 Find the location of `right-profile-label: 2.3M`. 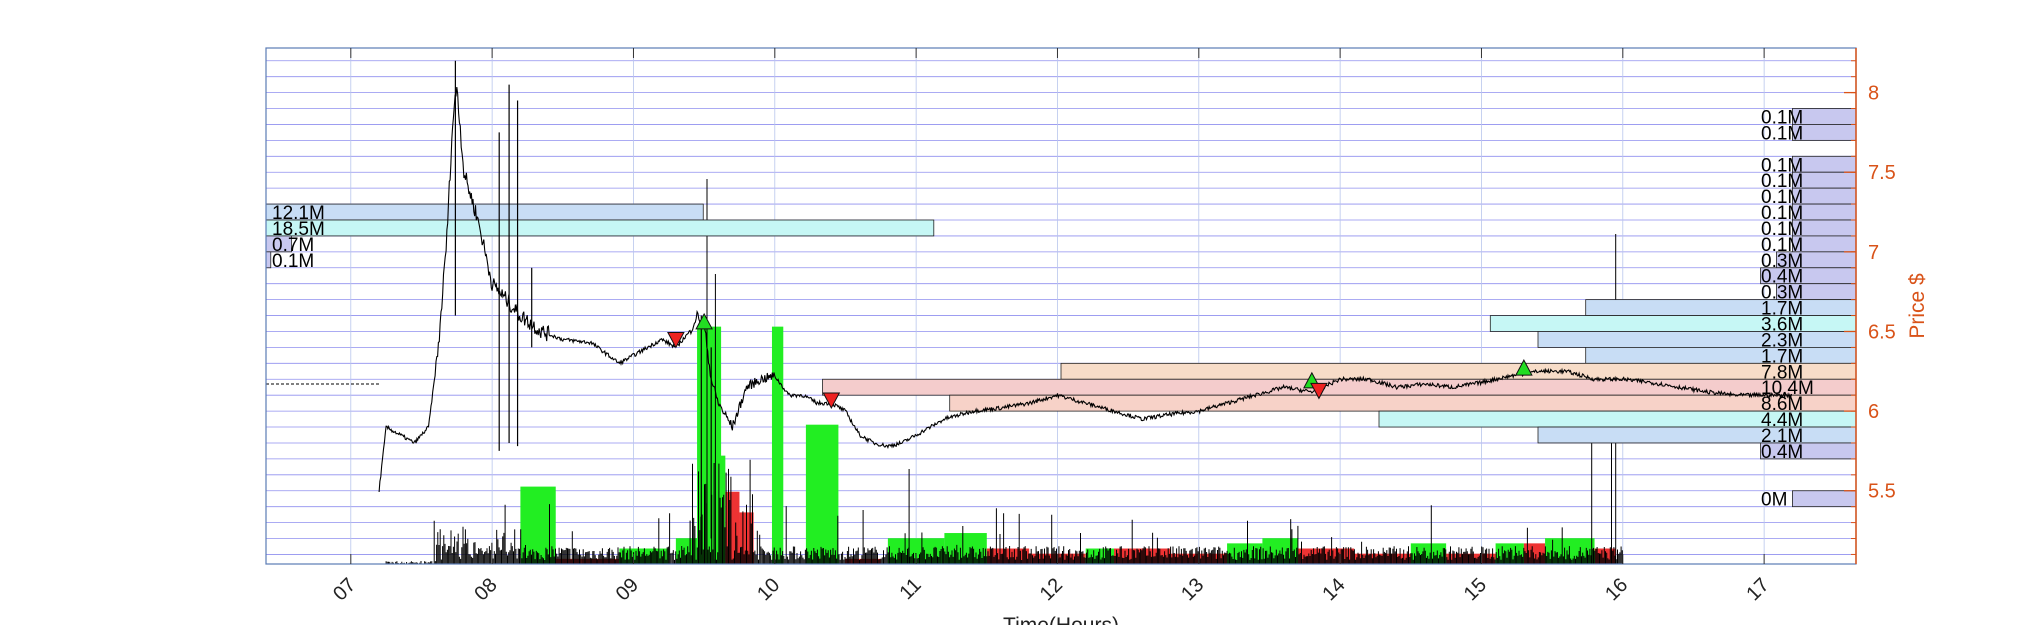

right-profile-label: 2.3M is located at coordinates (1782, 340).